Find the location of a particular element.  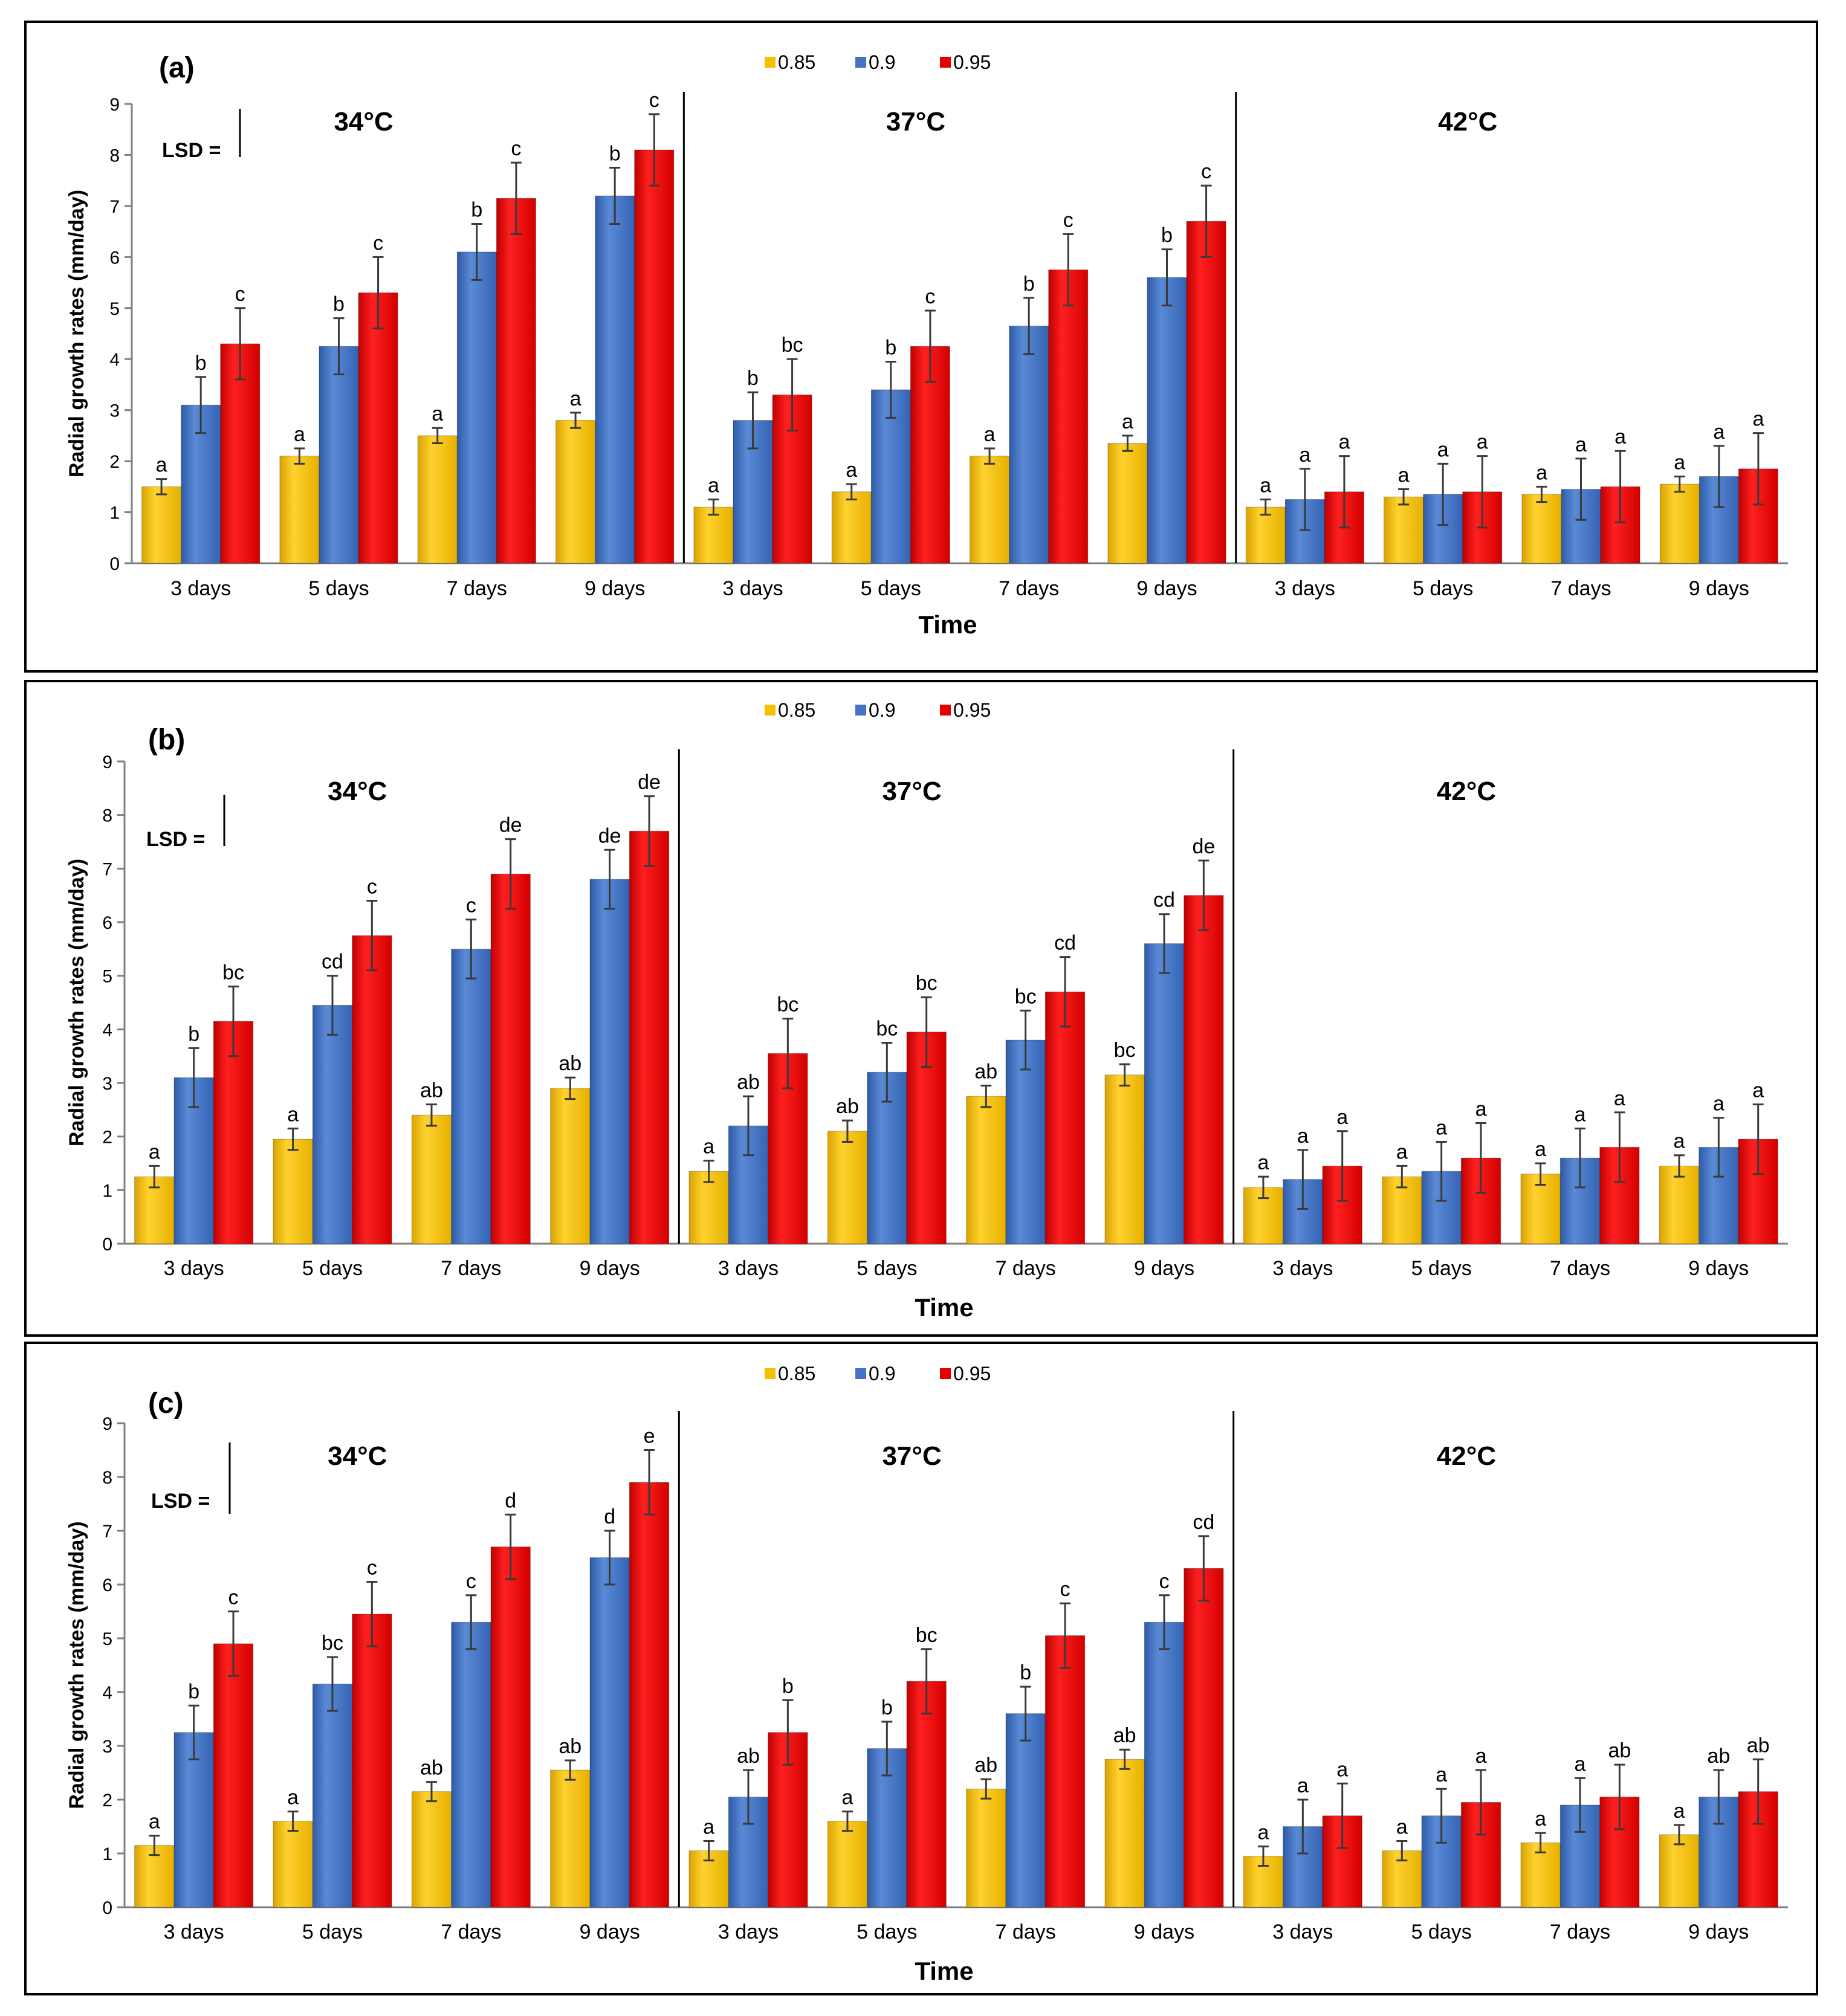

y-axis-title: Radial growth rates (mm/day) is located at coordinates (76, 1002).